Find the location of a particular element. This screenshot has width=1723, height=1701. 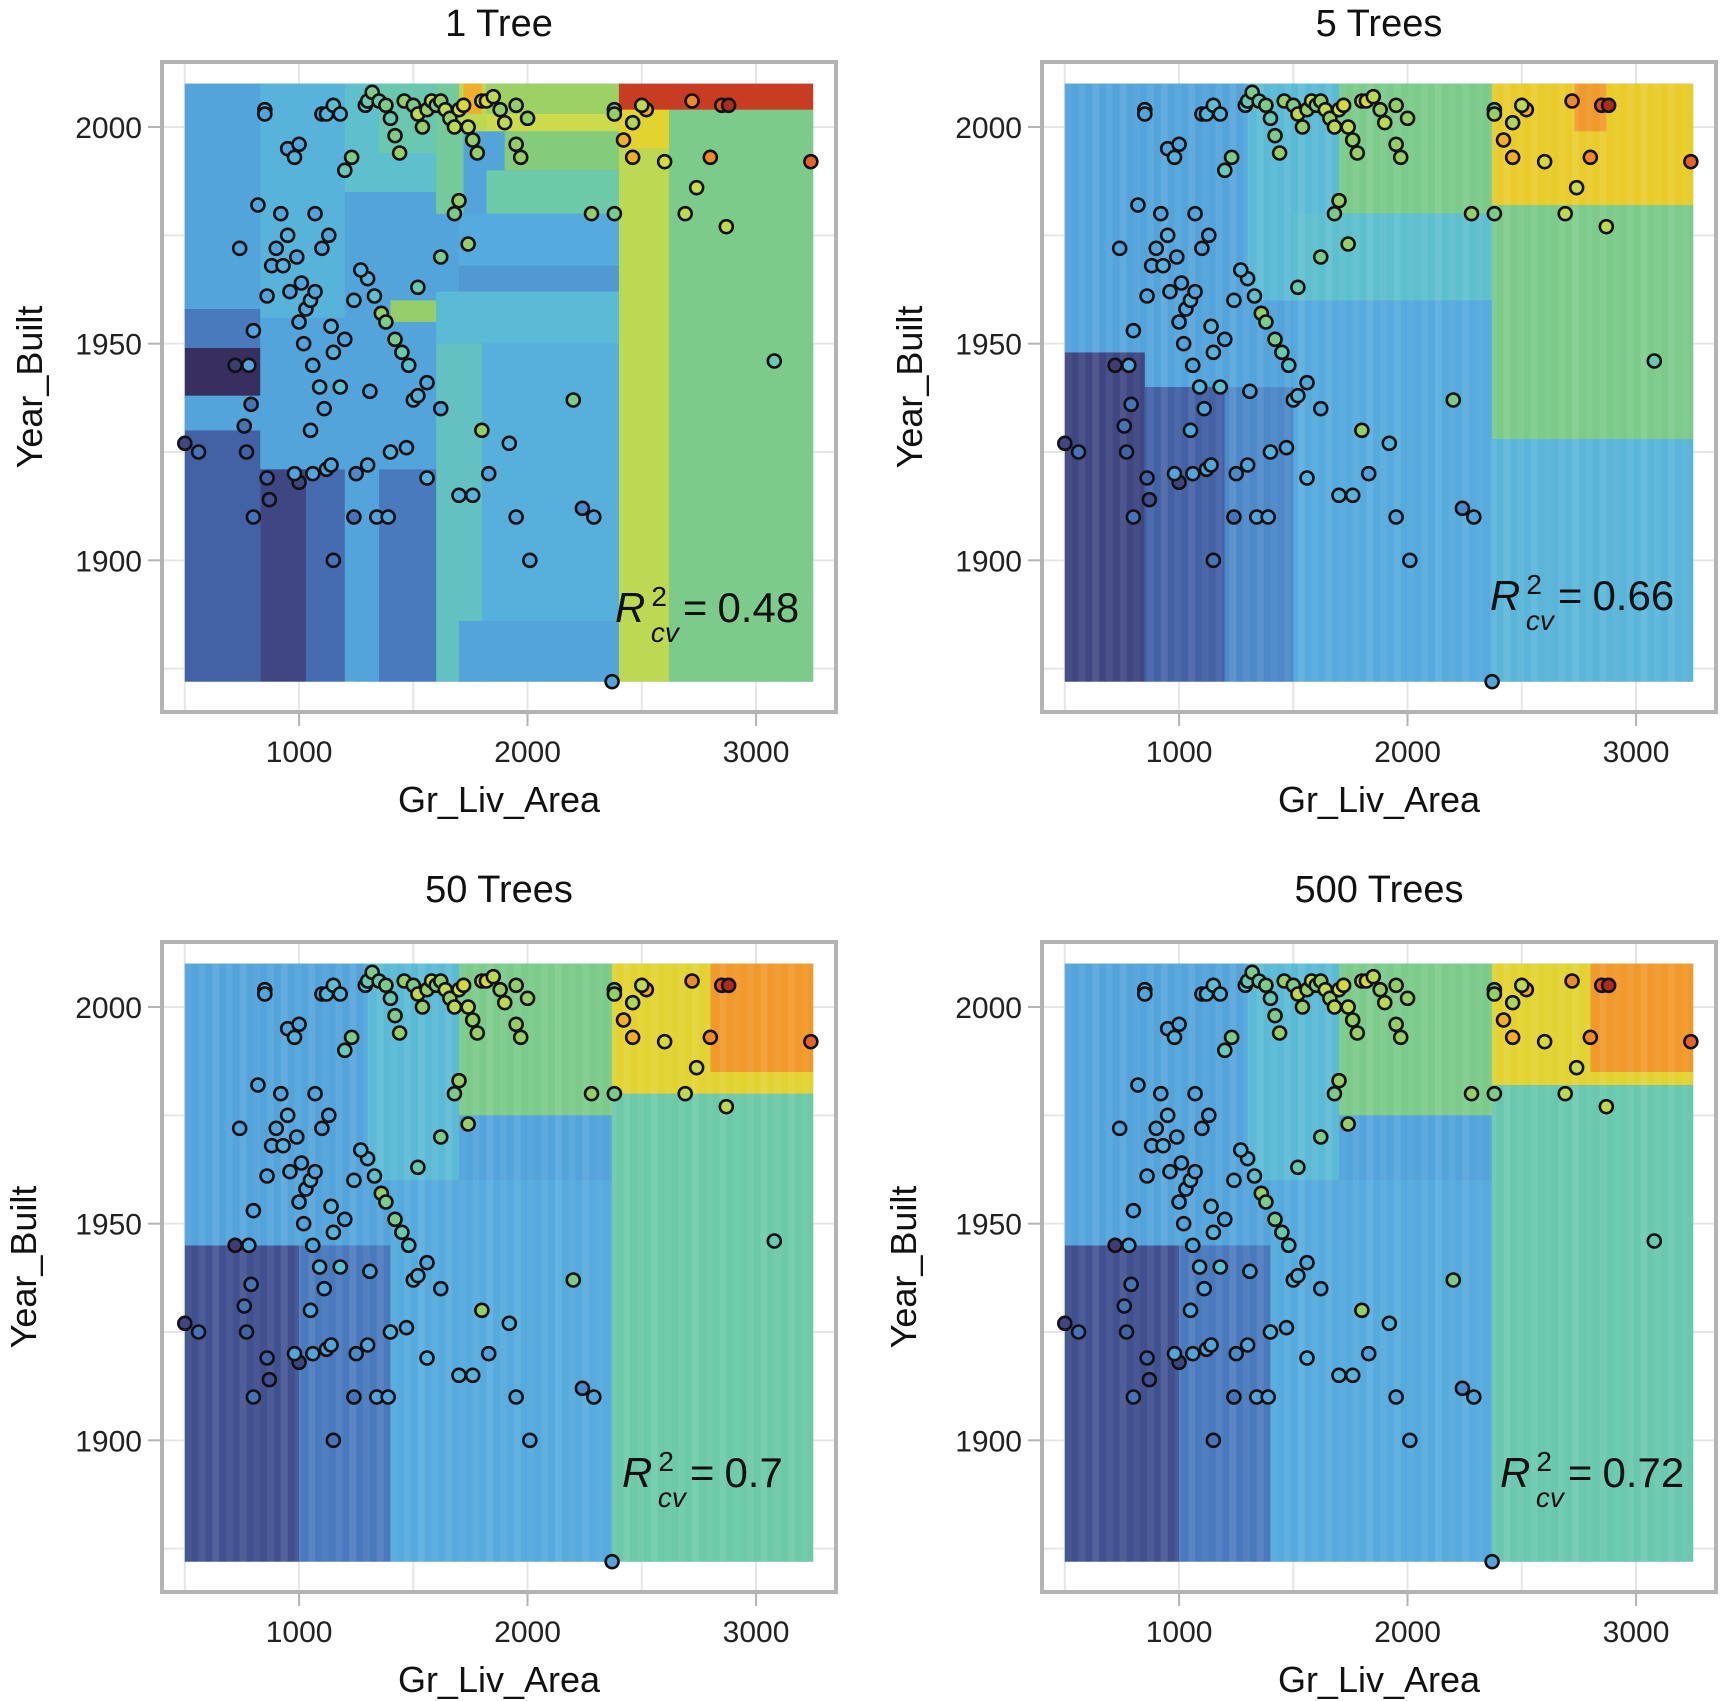

y-tick-label: 1900 is located at coordinates (108, 1441).